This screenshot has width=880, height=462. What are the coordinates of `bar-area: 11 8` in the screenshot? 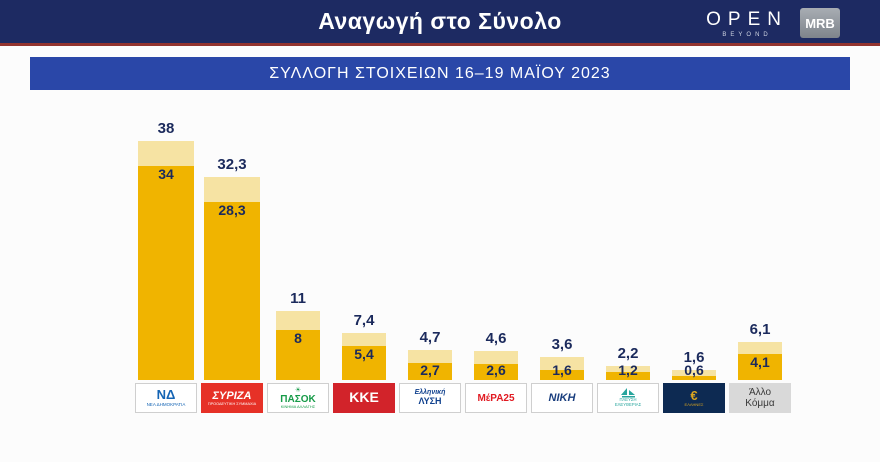 It's located at (298, 240).